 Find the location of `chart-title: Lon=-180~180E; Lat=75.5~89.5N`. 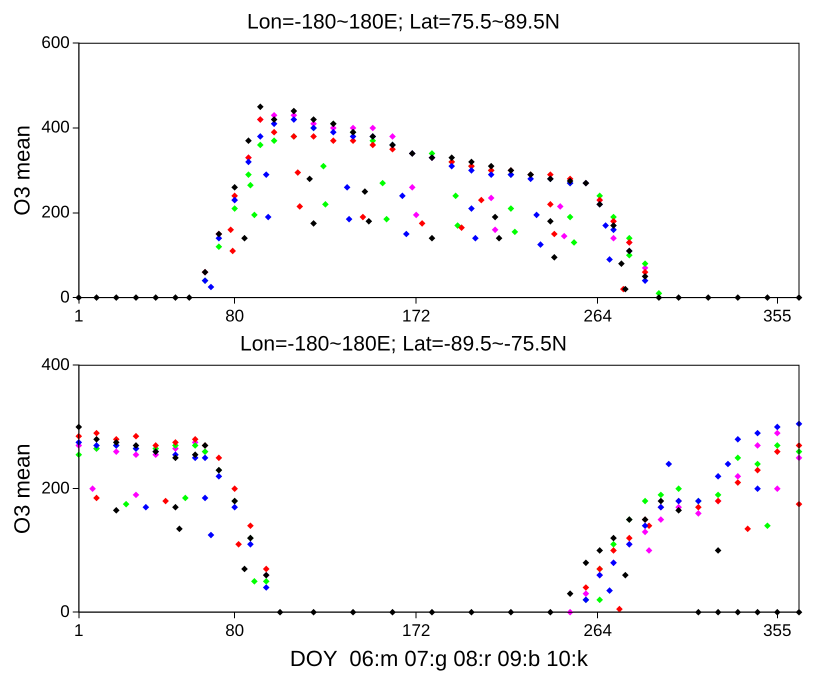

chart-title: Lon=-180~180E; Lat=75.5~89.5N is located at coordinates (403, 22).